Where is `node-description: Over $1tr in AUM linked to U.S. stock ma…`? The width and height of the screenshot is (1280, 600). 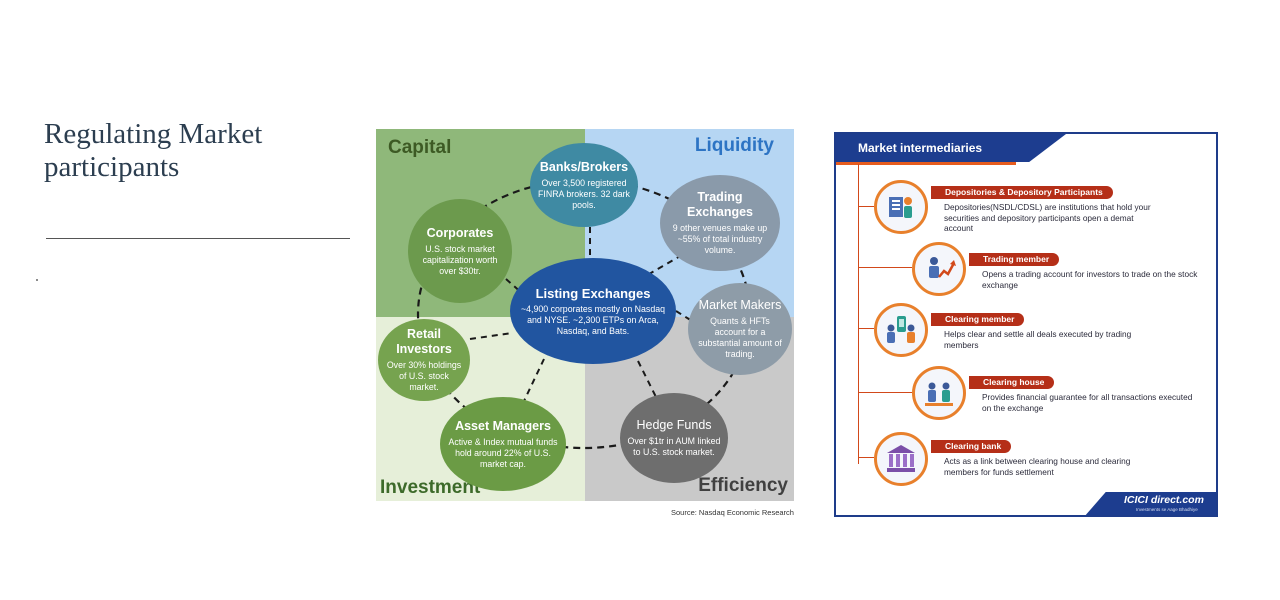 node-description: Over $1tr in AUM linked to U.S. stock ma… is located at coordinates (674, 446).